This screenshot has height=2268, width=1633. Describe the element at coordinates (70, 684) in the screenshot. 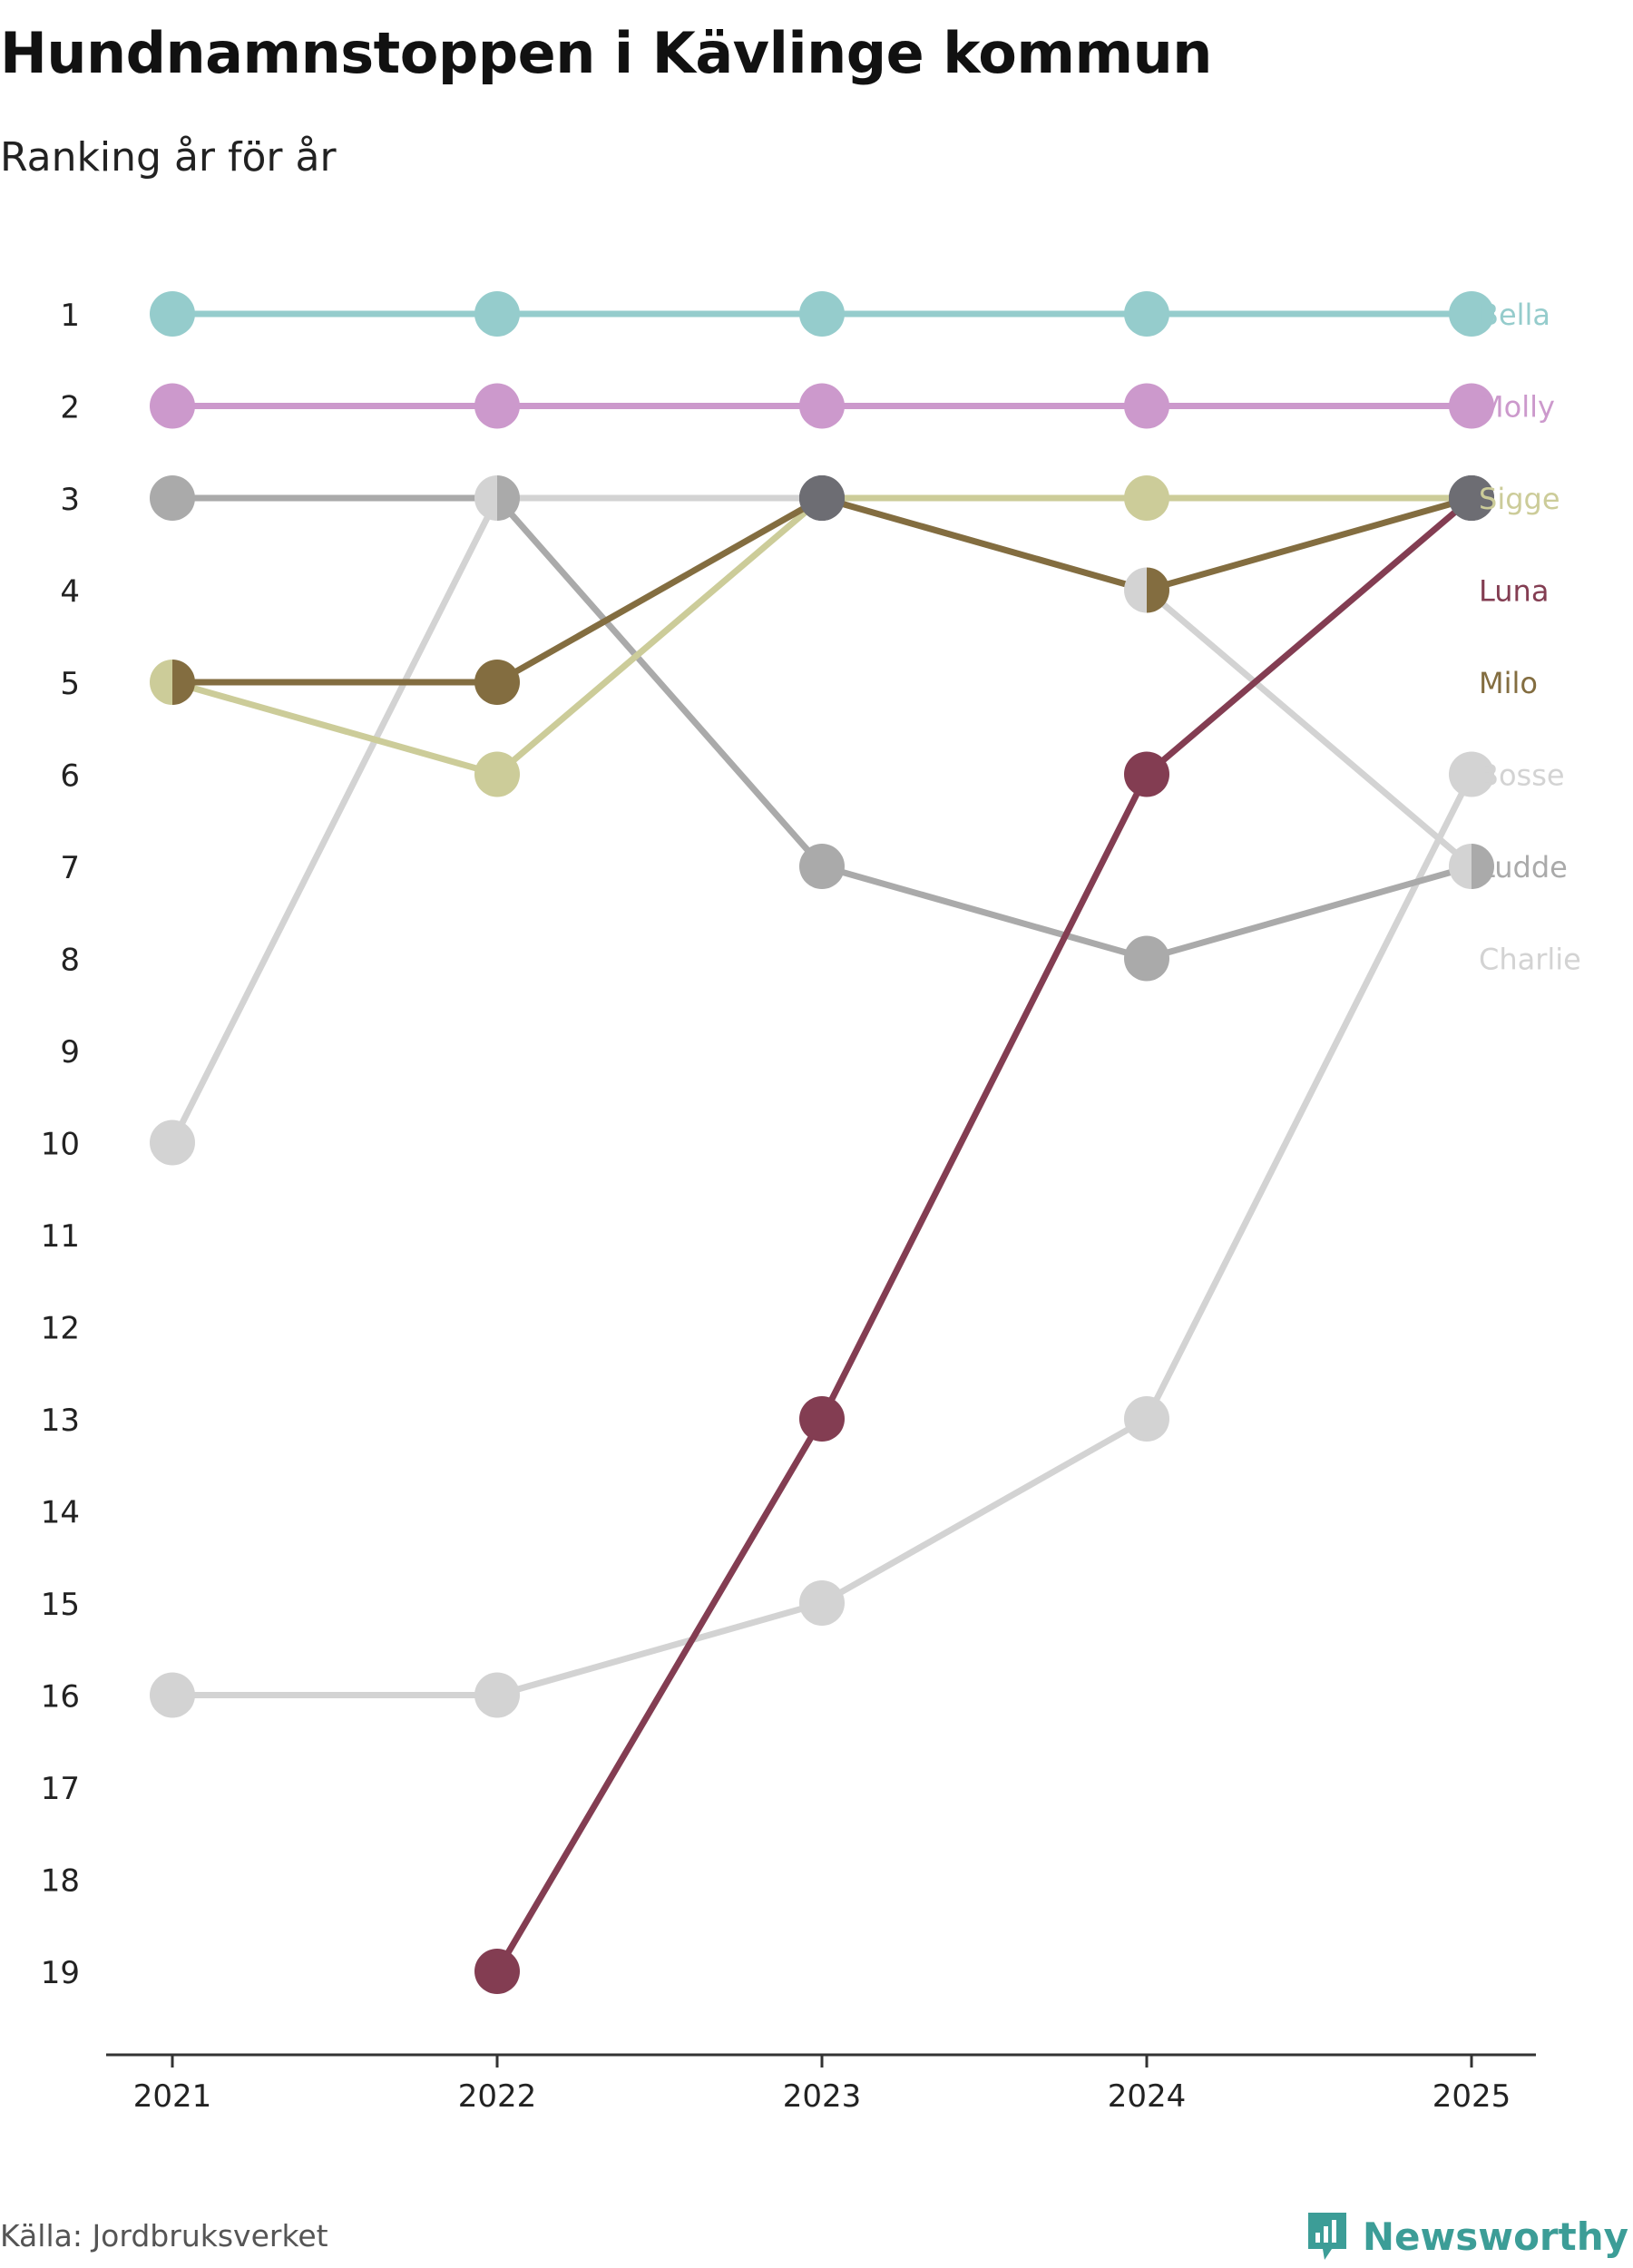

I see `y-tick-label: 5` at that location.